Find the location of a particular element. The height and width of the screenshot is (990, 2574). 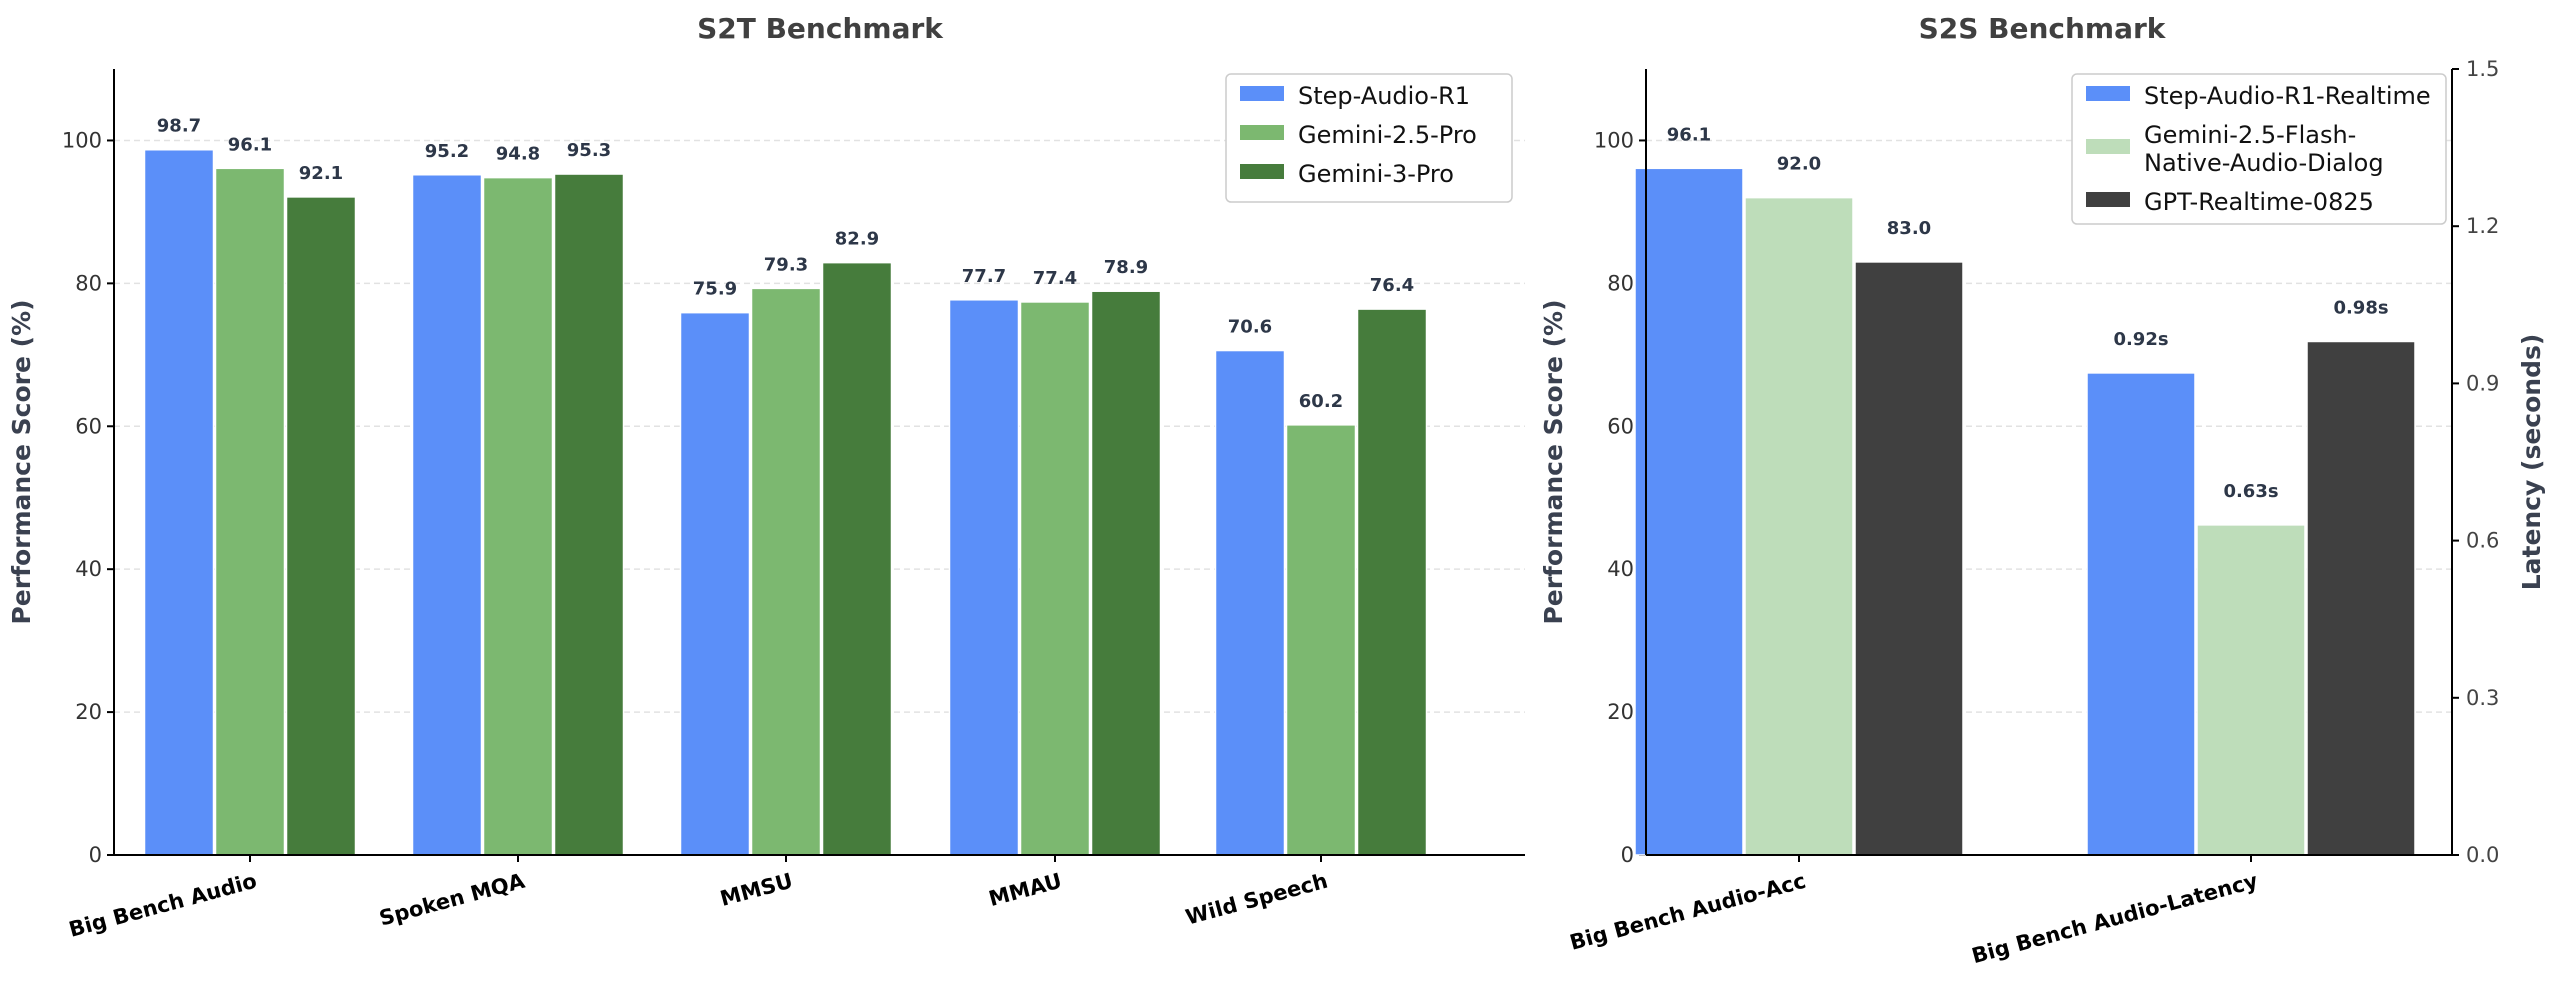

x-tick-label: Big Bench Audio-Latency is located at coordinates (2114, 919).